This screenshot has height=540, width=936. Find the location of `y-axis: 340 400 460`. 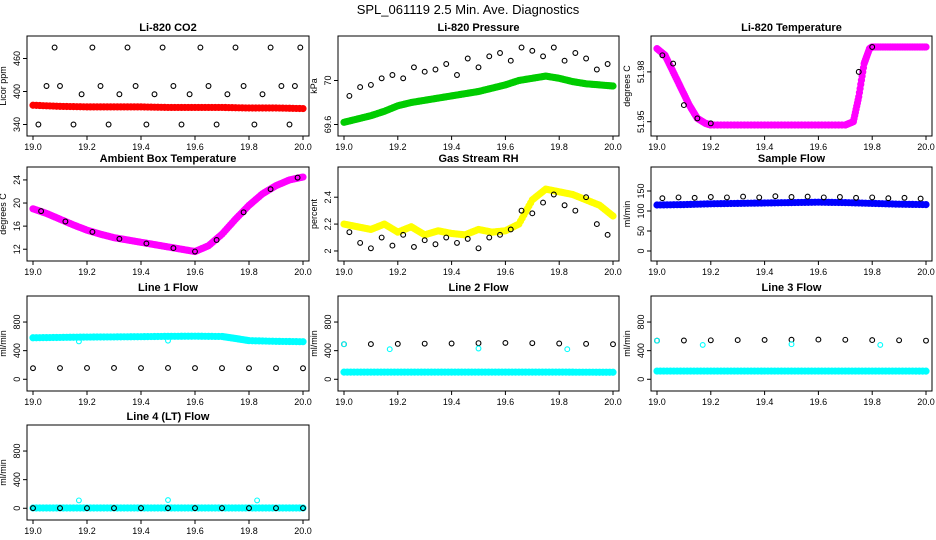

y-axis: 340 400 460 is located at coordinates (20, 91).